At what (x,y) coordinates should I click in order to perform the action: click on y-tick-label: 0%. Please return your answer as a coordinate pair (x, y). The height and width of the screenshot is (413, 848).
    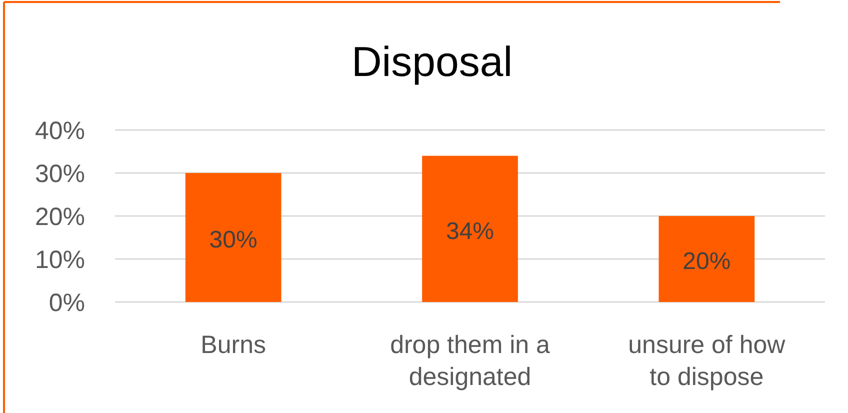
    Looking at the image, I should click on (66, 303).